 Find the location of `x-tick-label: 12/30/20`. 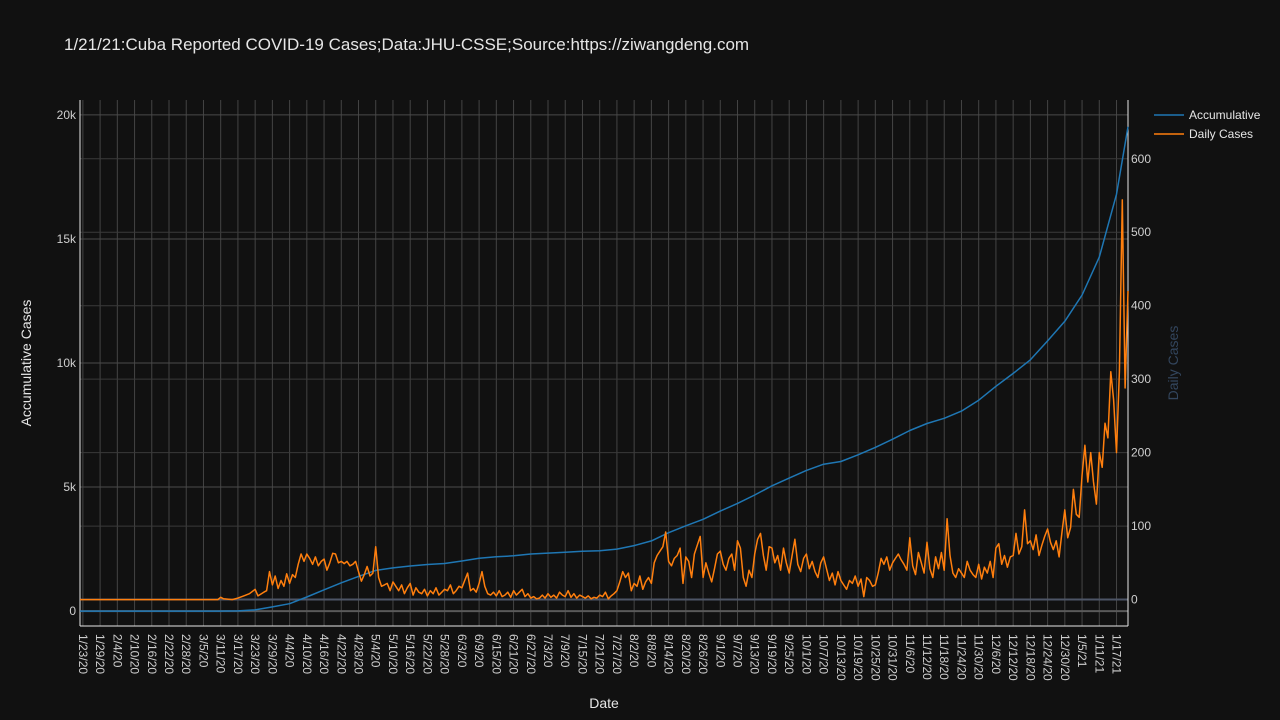

x-tick-label: 12/30/20 is located at coordinates (1065, 657).